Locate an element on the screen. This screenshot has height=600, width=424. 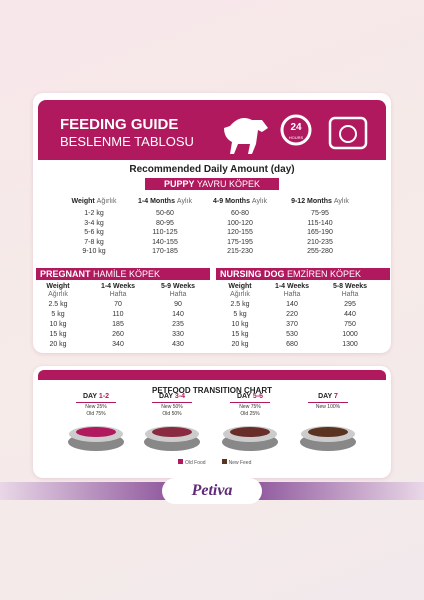
day-label: DAY 3-4 is located at coordinates (172, 397).